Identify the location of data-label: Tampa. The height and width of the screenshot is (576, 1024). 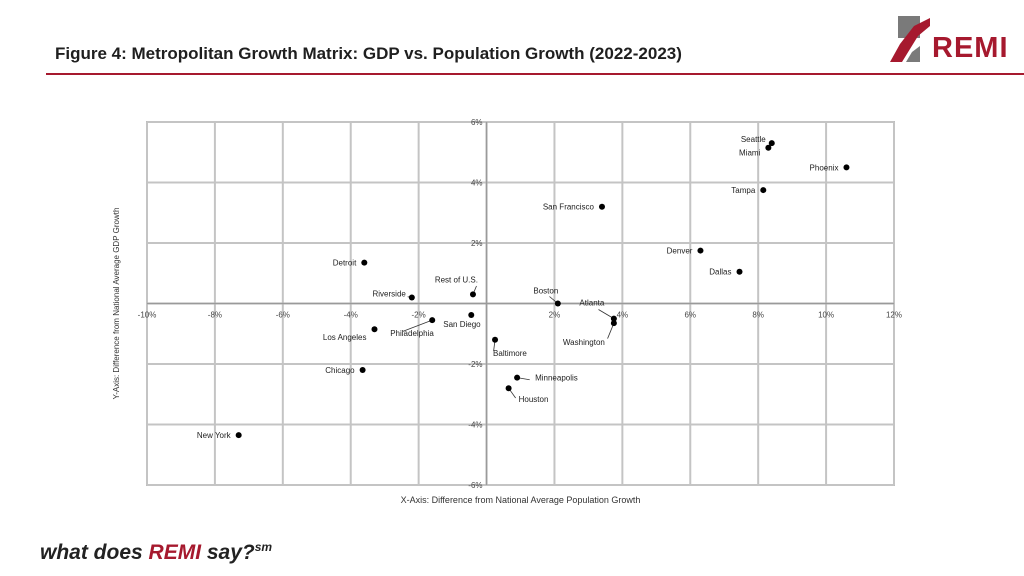
(743, 190).